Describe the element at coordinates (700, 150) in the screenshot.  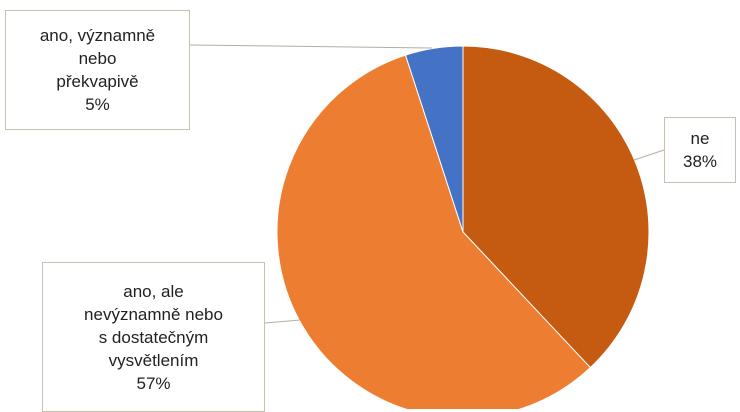
I see `data-label: ne 38%` at that location.